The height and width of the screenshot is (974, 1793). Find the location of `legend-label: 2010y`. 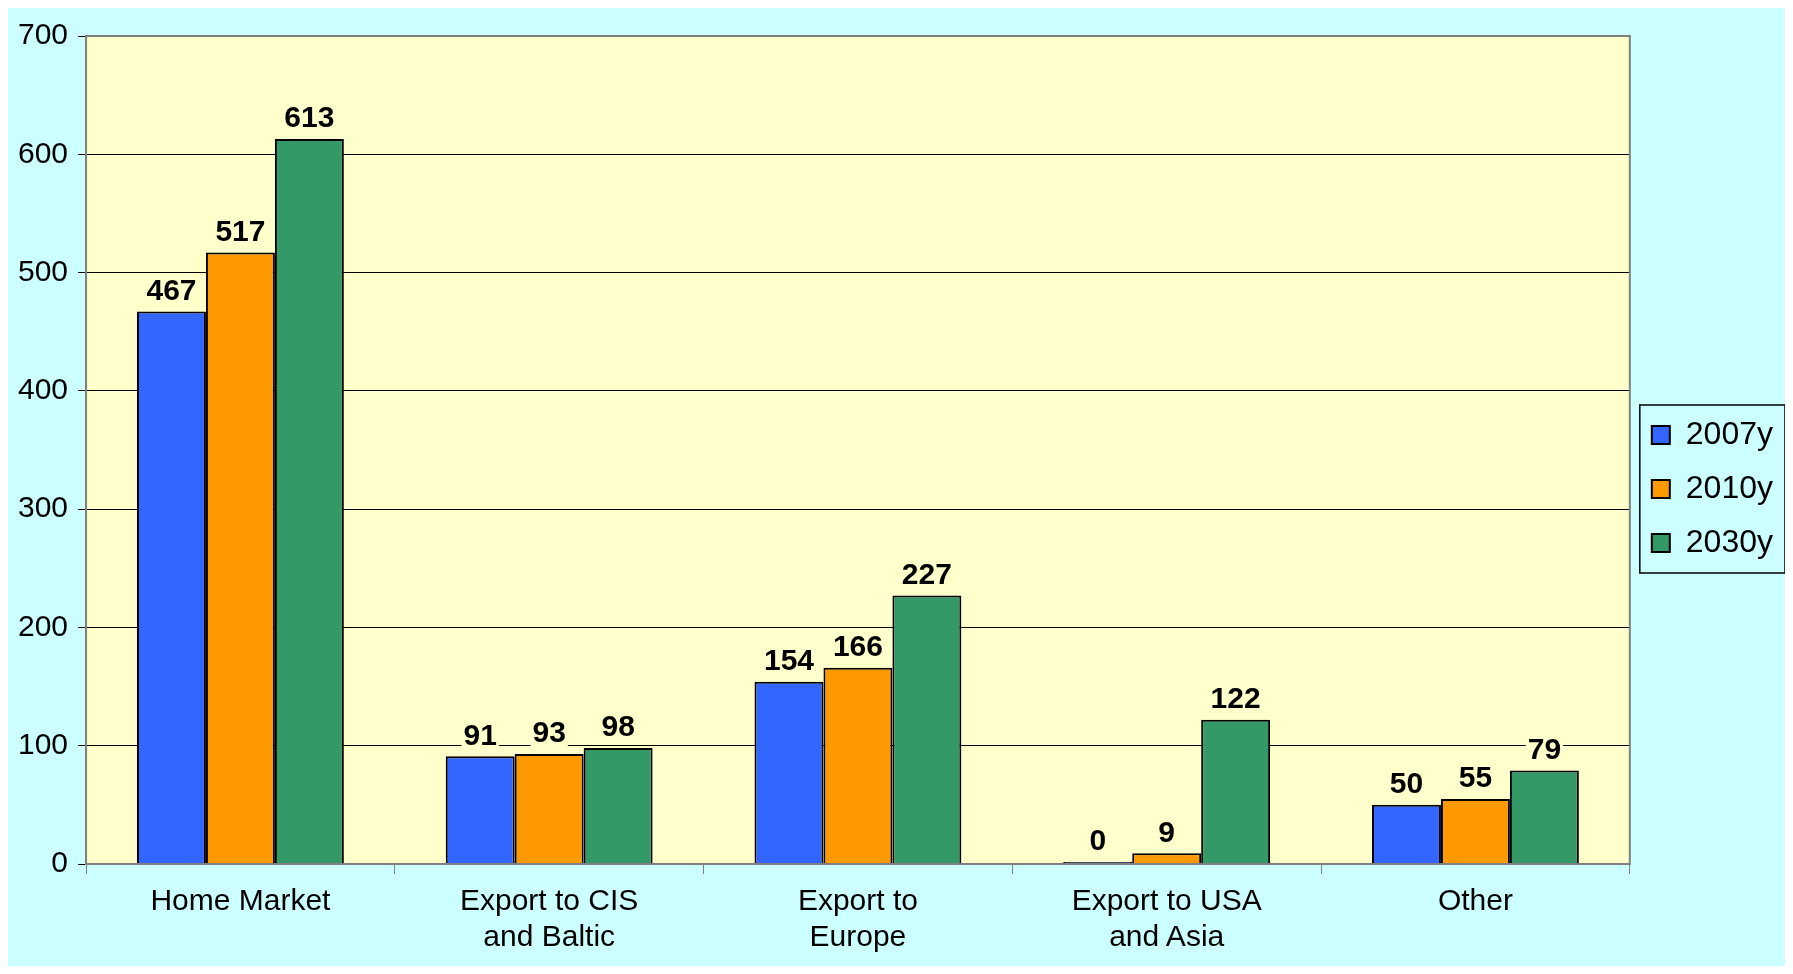

legend-label: 2010y is located at coordinates (1729, 486).